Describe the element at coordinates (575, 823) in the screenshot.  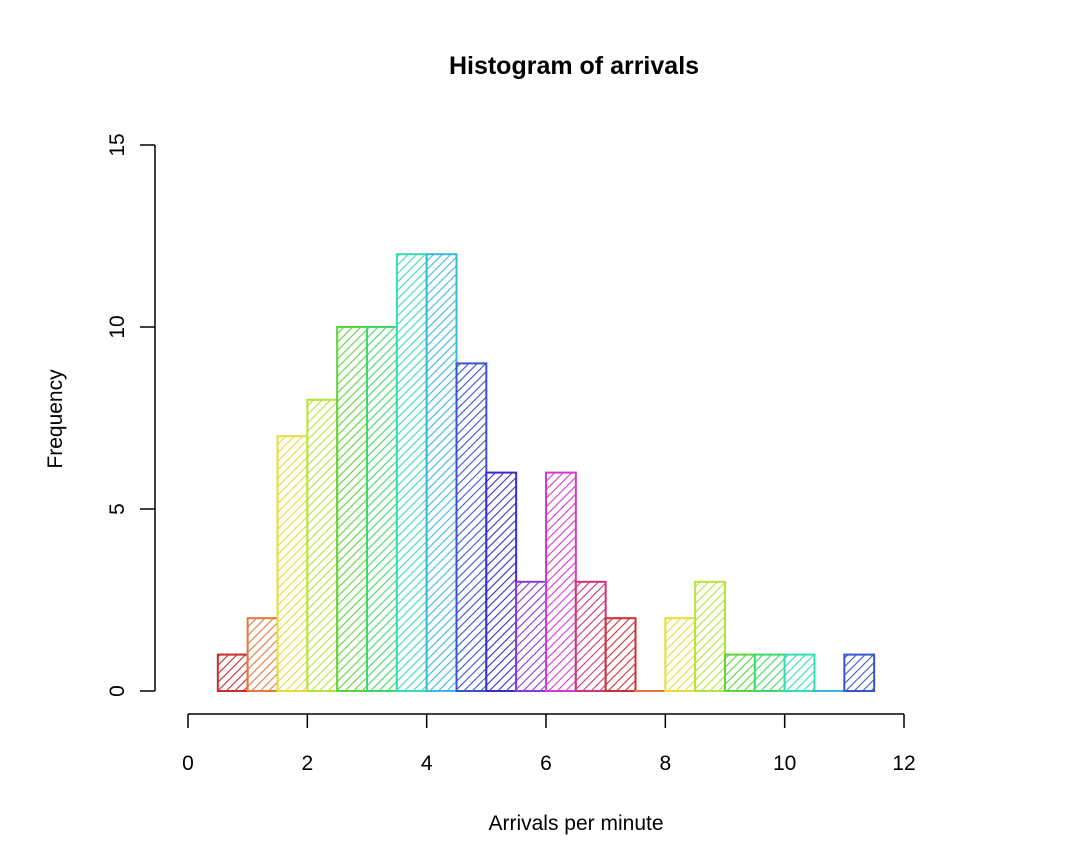
I see `x-axis-label: Arrivals per minute` at that location.